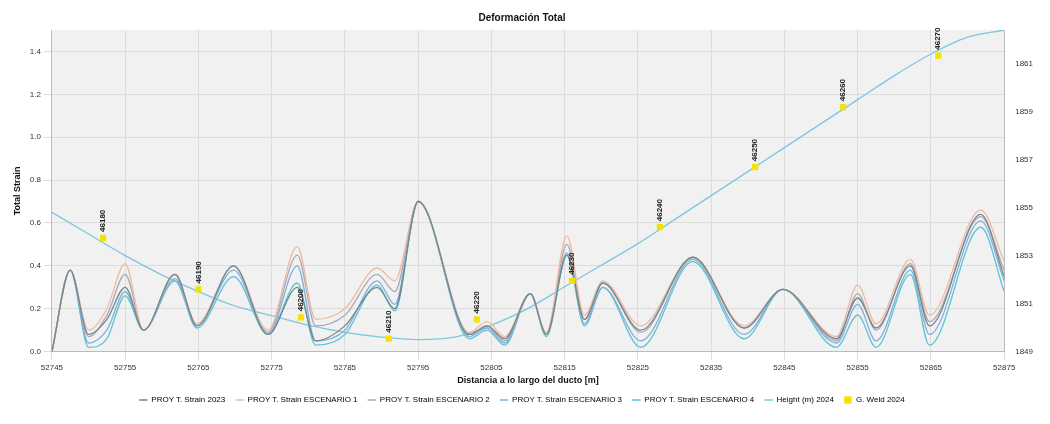 The image size is (1050, 424). What do you see at coordinates (1024, 207) in the screenshot?
I see `y2-tick-label: 1855` at bounding box center [1024, 207].